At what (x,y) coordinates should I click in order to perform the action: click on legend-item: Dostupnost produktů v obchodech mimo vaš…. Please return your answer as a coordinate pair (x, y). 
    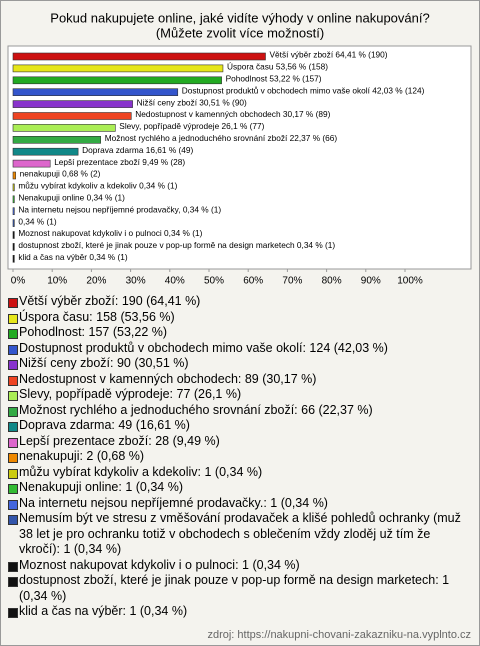
    Looking at the image, I should click on (240, 349).